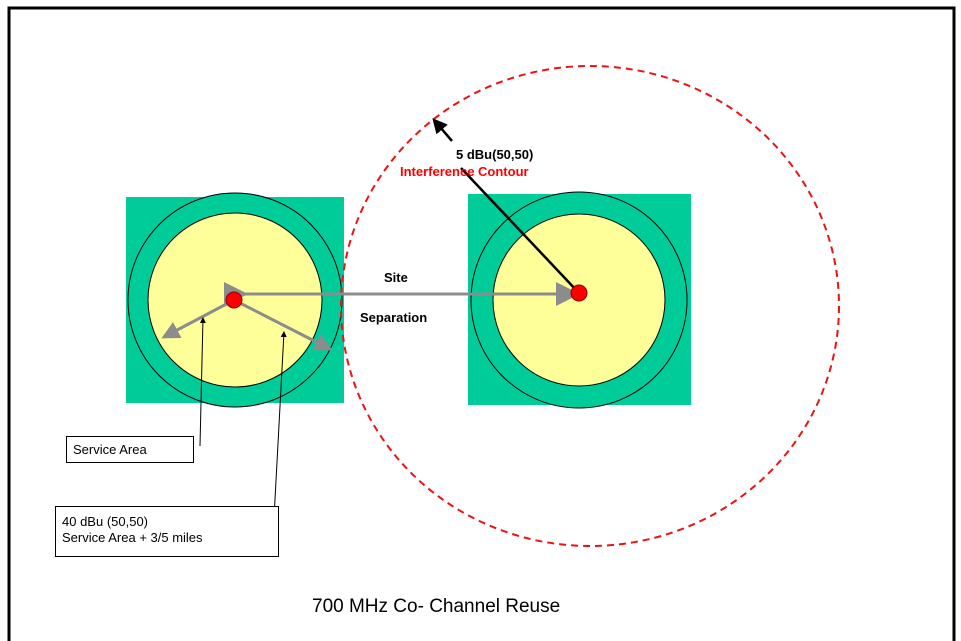  What do you see at coordinates (442, 130) in the screenshot?
I see `interference-pointer-arrow` at bounding box center [442, 130].